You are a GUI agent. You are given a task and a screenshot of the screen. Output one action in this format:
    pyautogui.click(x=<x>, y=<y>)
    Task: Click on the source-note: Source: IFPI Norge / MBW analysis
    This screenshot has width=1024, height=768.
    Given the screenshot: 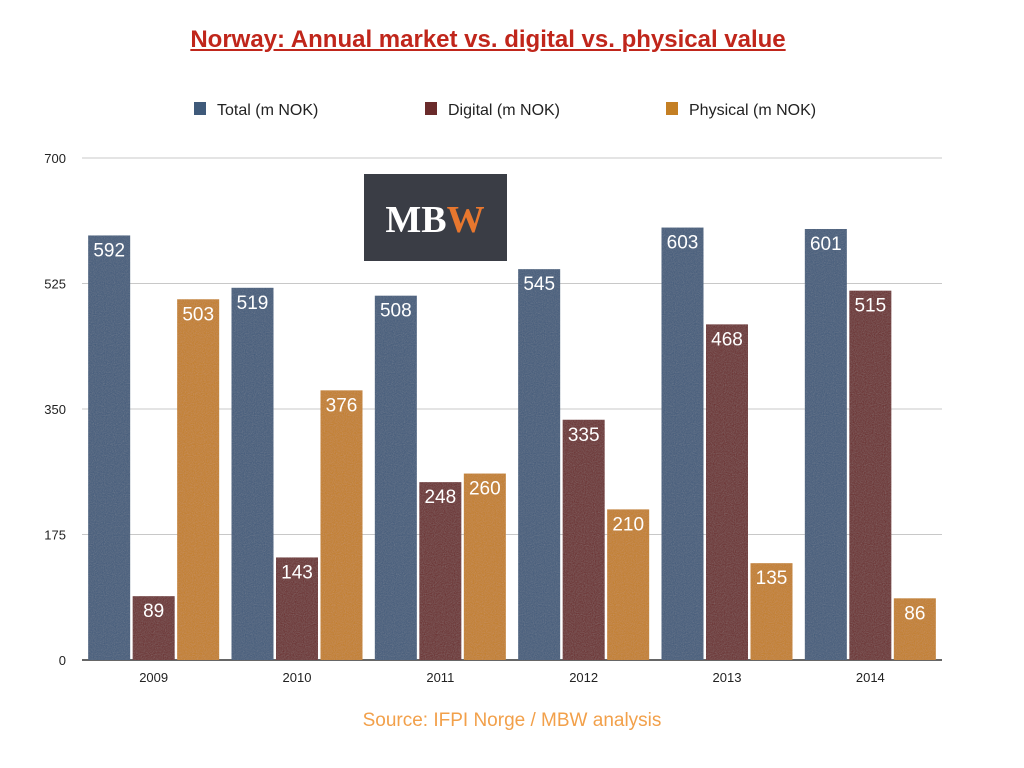 What is the action you would take?
    pyautogui.click(x=512, y=720)
    